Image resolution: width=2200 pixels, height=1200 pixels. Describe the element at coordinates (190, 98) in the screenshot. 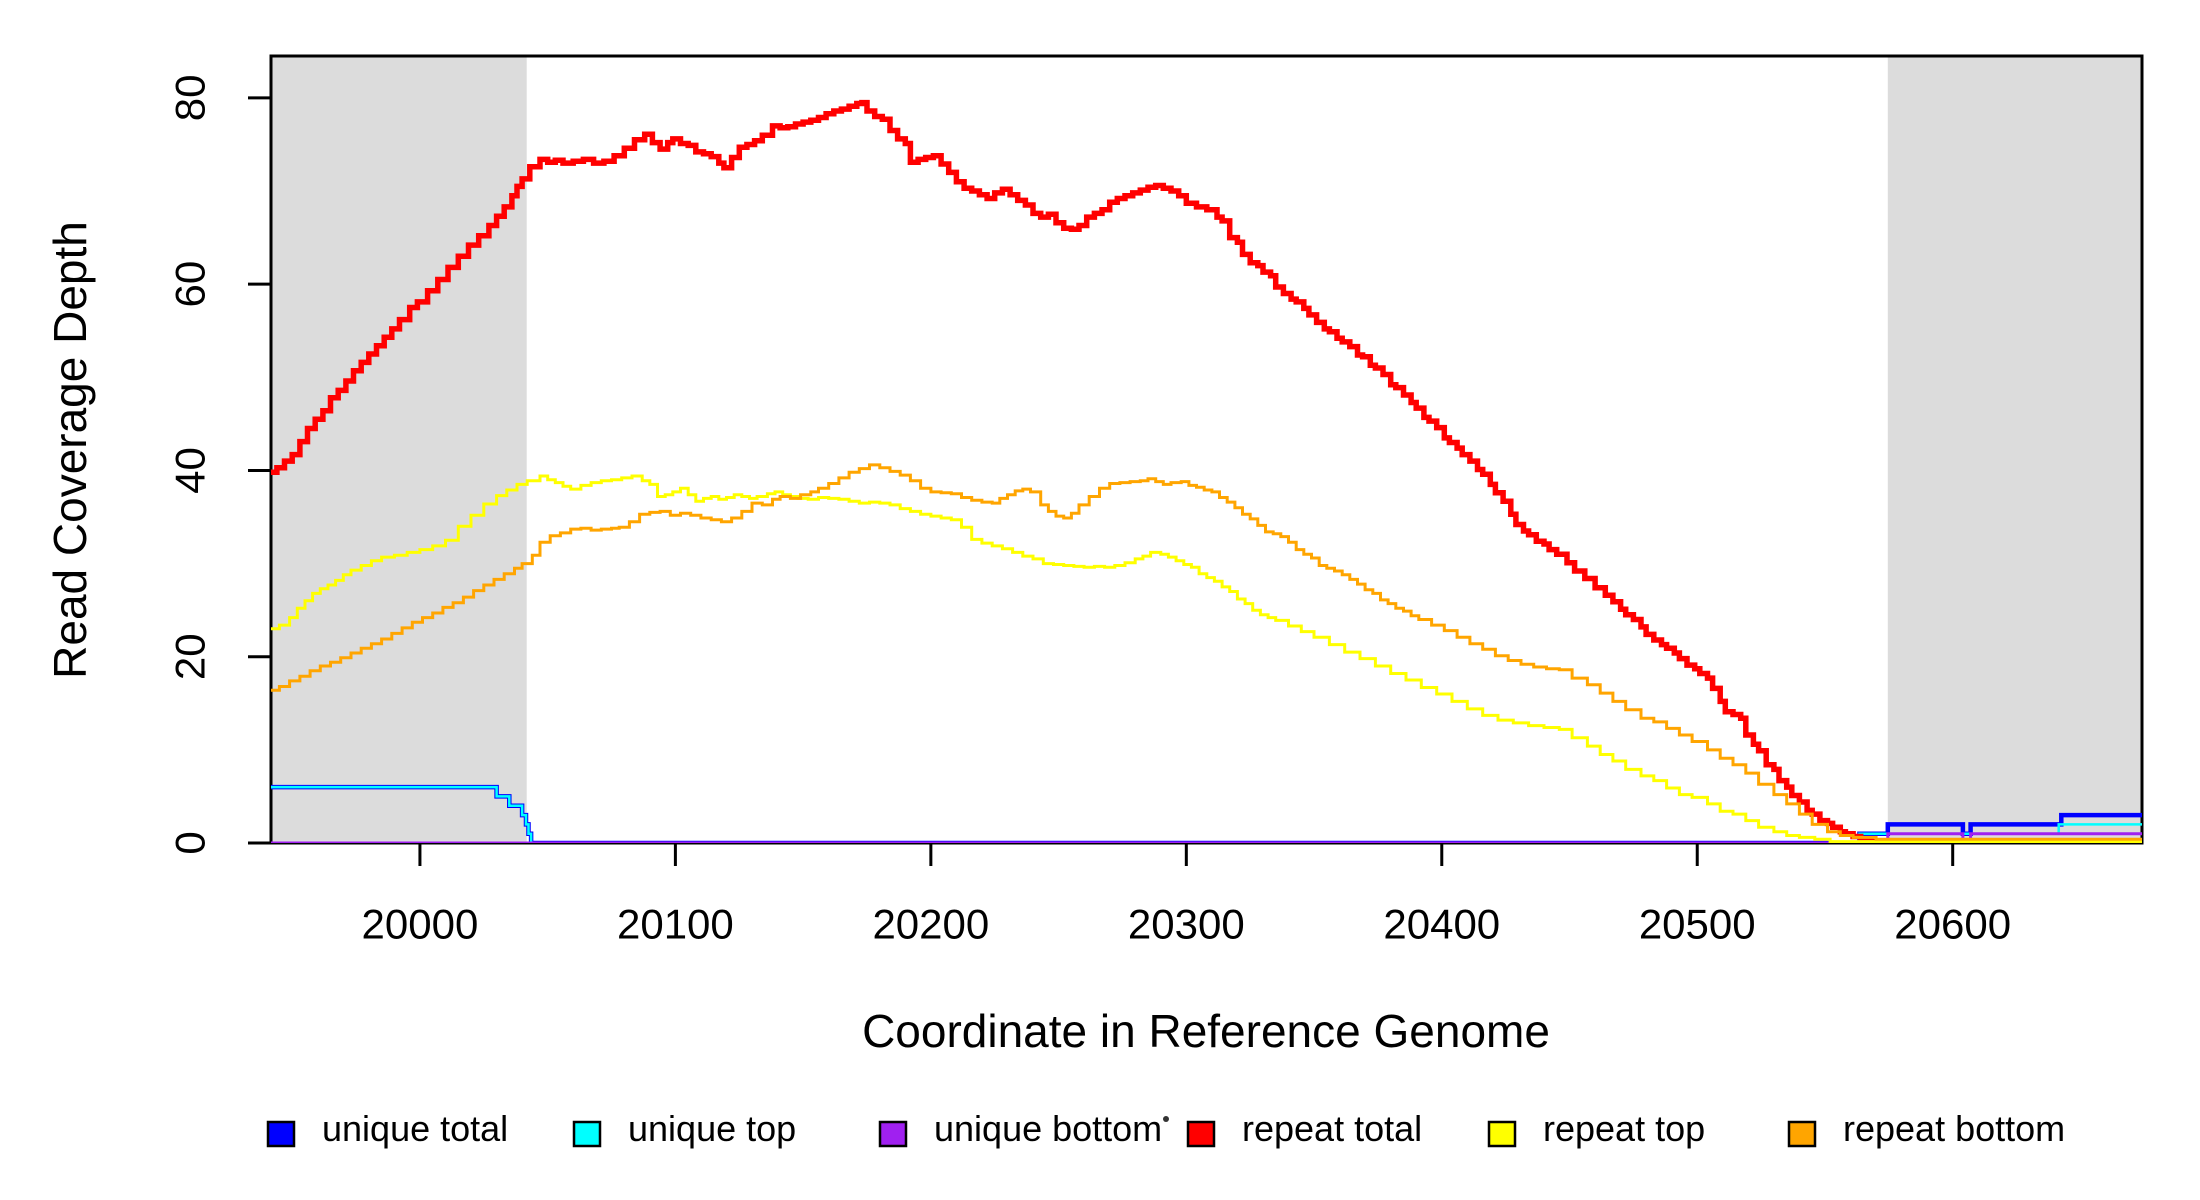

I see `y-tick-label: 80` at that location.